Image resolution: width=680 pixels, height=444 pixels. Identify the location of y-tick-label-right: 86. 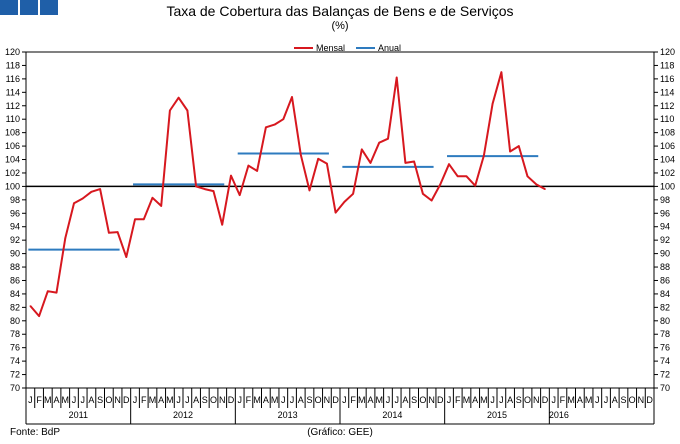
(665, 280).